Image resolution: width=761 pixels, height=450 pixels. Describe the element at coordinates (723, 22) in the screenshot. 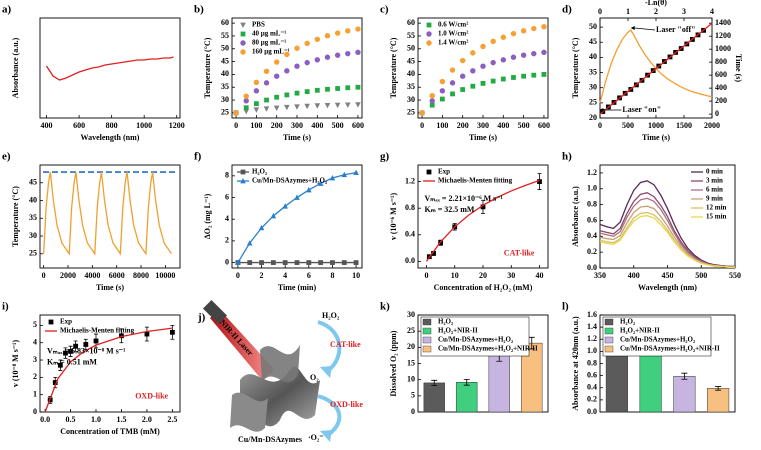

I see `y2-tick-label: 1400` at that location.